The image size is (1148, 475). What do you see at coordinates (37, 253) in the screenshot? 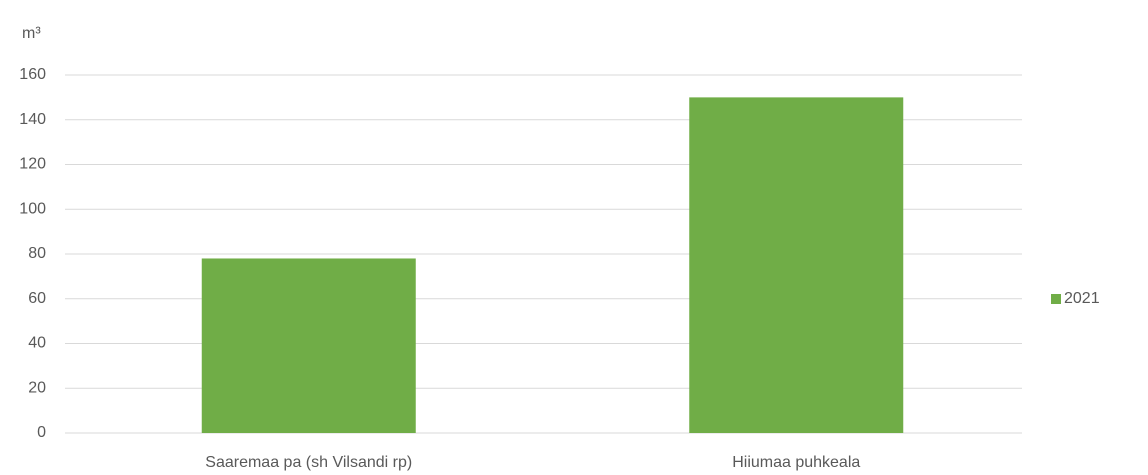
I see `y-tick-label: 80` at bounding box center [37, 253].